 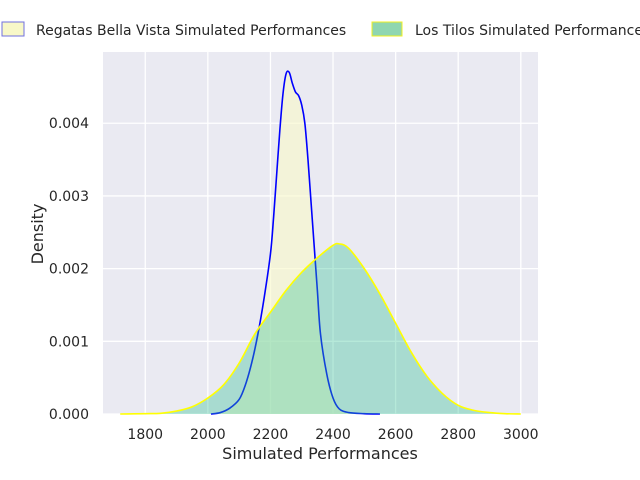 I want to click on x-axis-label: Simulated Performances, so click(x=320, y=453).